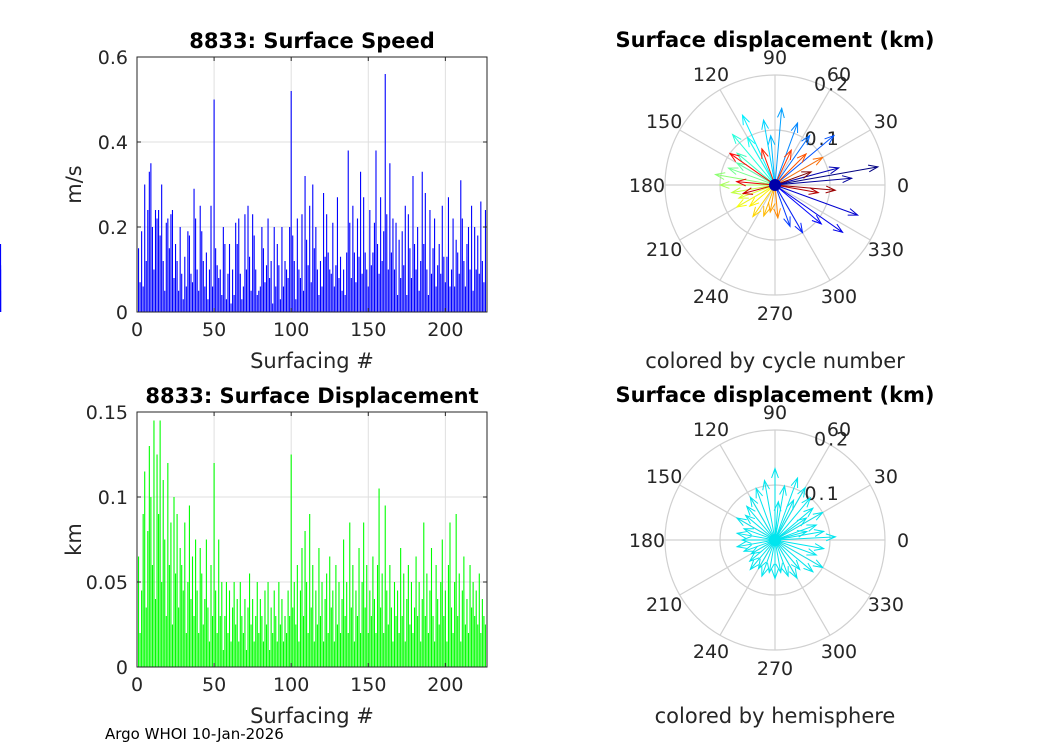 The image size is (1050, 750). I want to click on chart-title: 8833: Surface Speed, so click(312, 41).